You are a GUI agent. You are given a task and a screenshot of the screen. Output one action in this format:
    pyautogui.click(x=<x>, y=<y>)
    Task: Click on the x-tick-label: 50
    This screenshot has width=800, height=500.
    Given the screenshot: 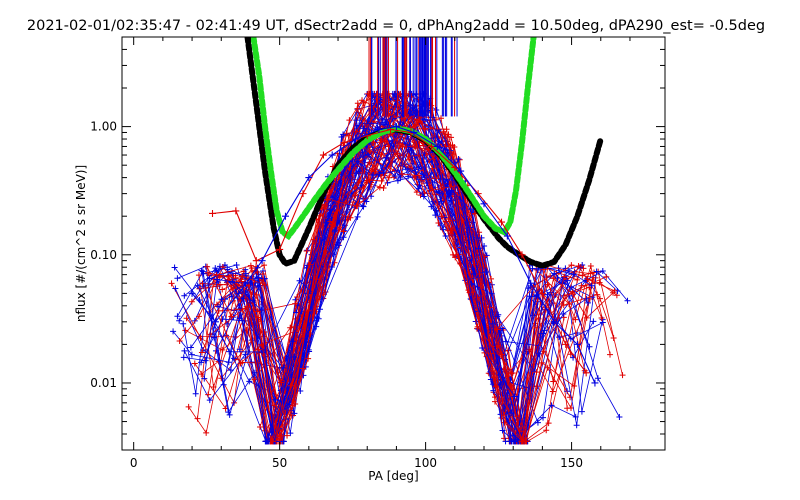 What is the action you would take?
    pyautogui.click(x=279, y=463)
    